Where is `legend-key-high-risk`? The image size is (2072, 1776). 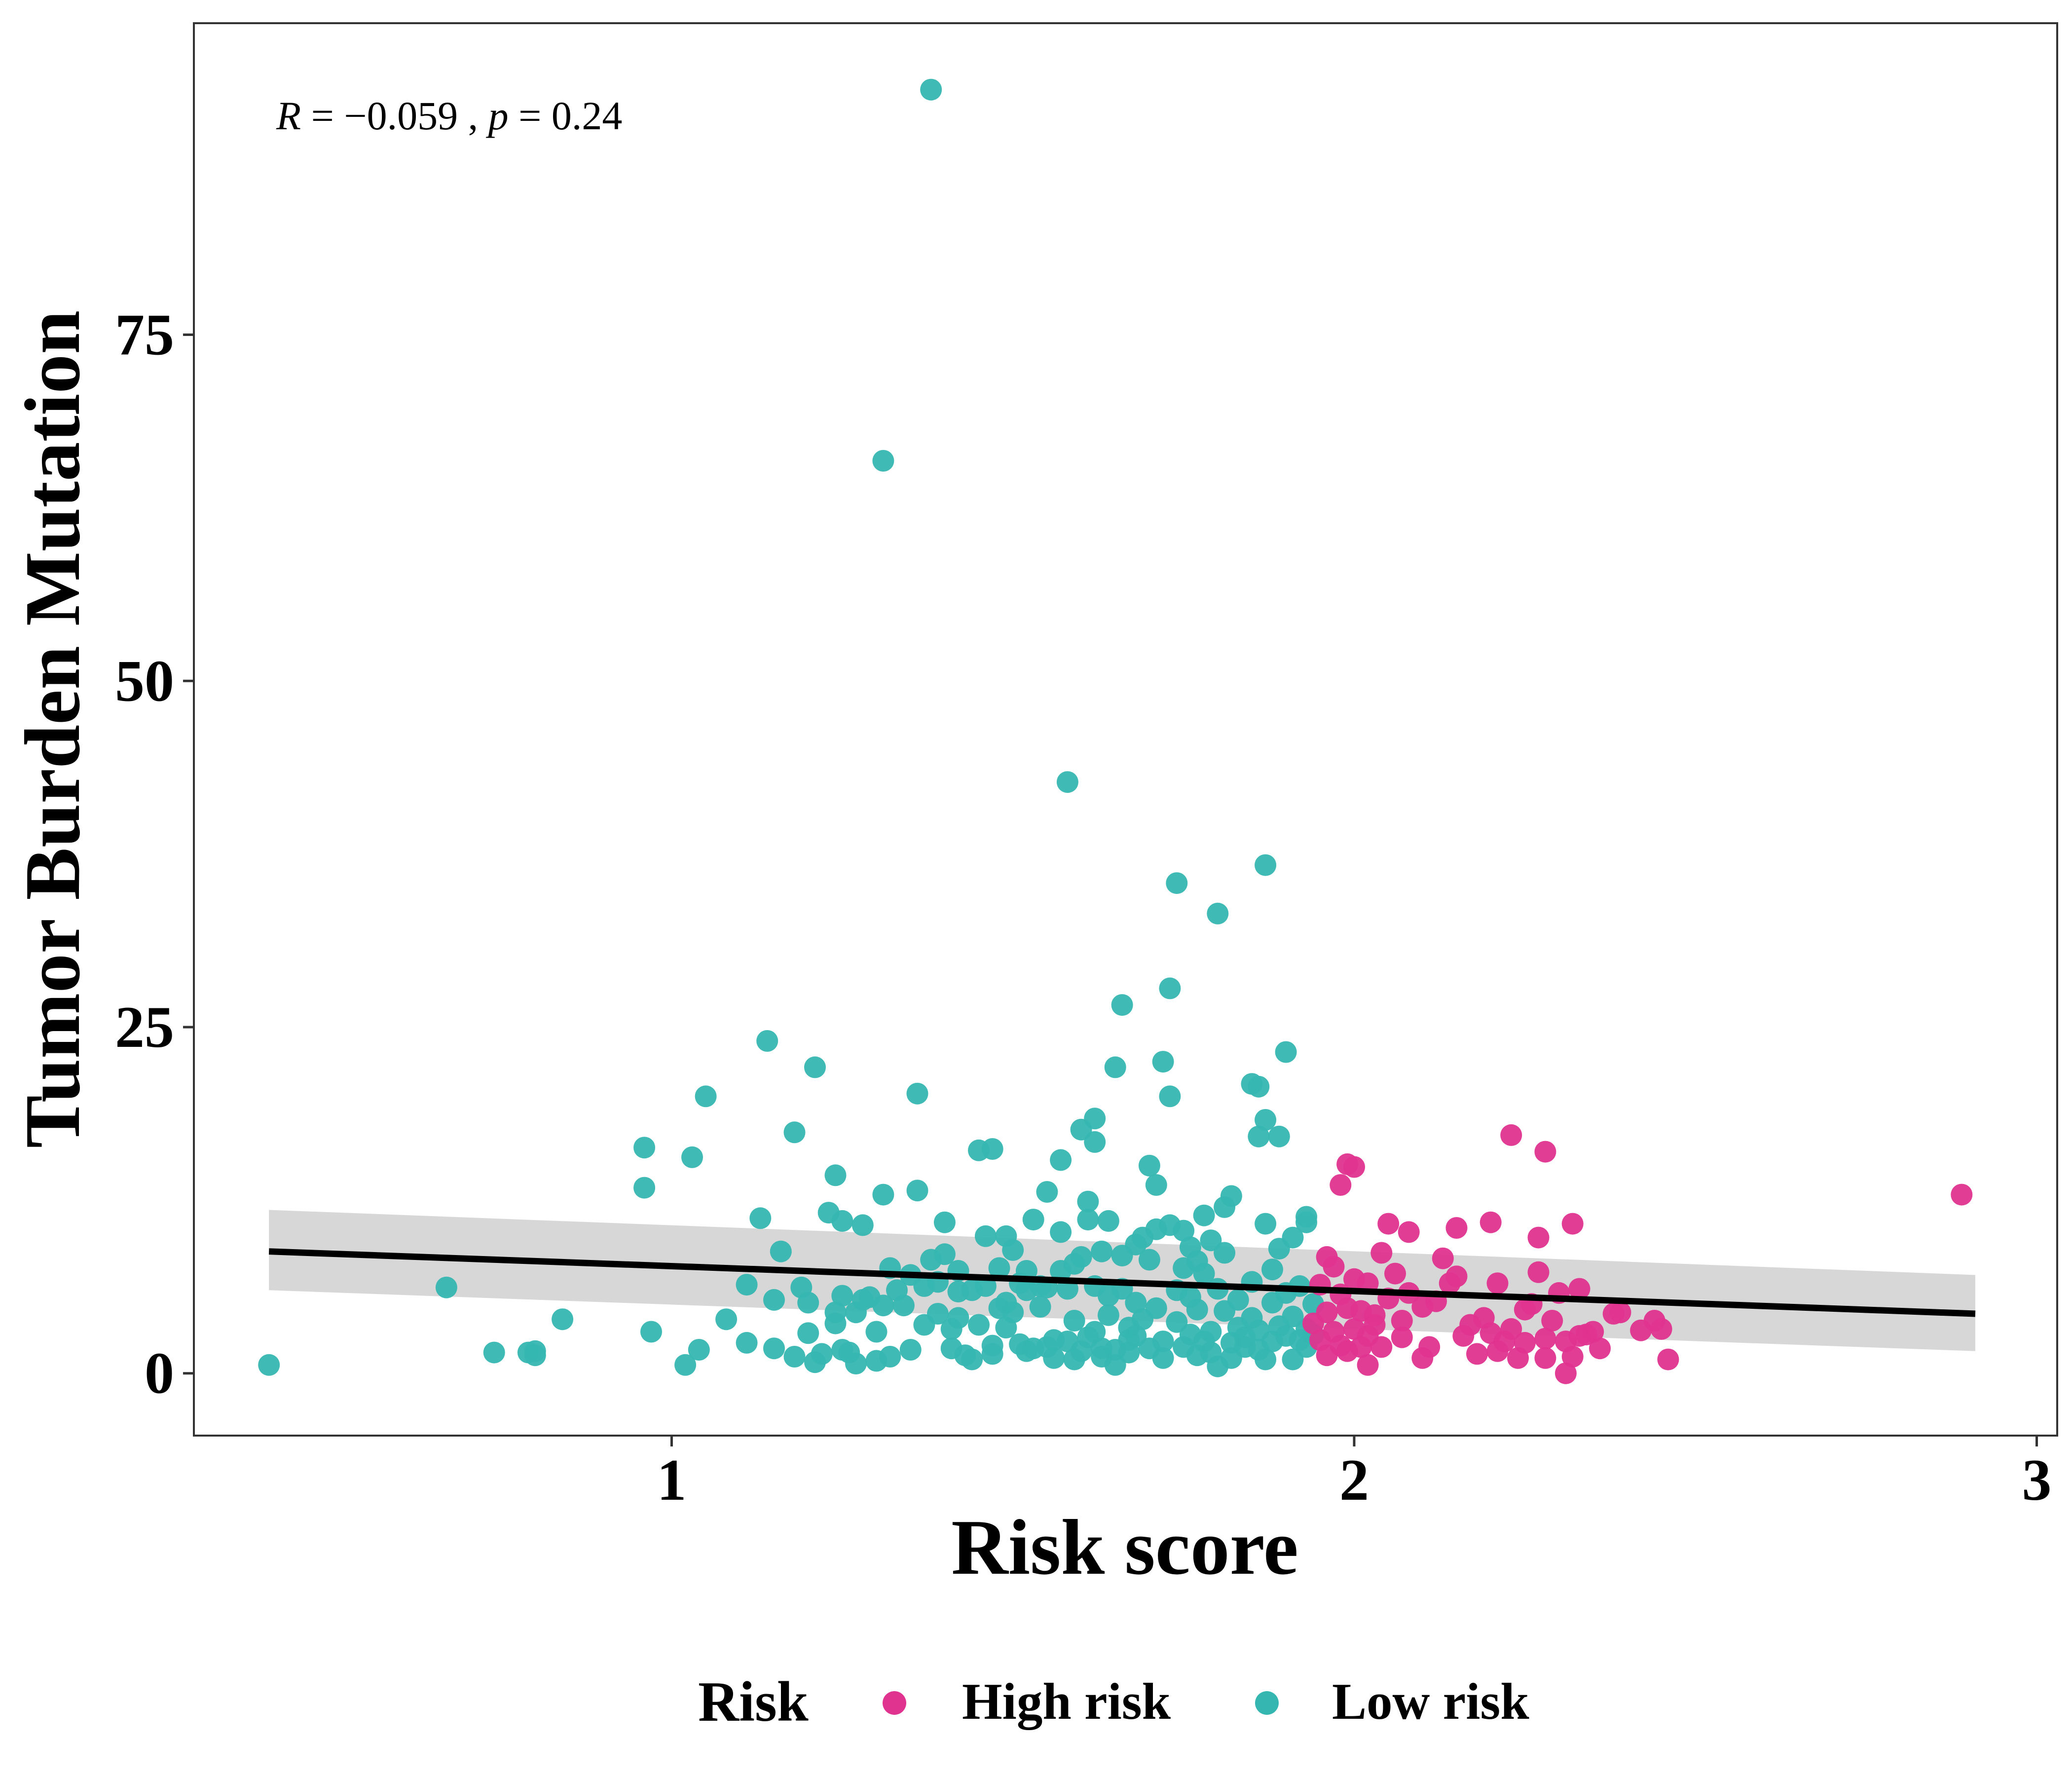 legend-key-high-risk is located at coordinates (895, 1703).